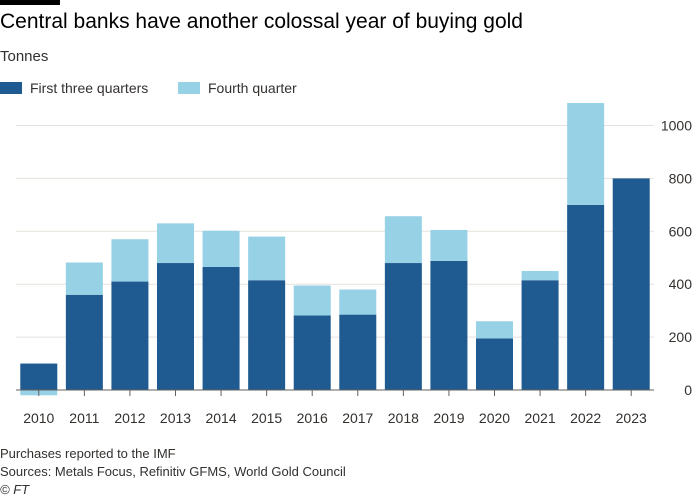 The image size is (700, 500). What do you see at coordinates (688, 390) in the screenshot?
I see `y-tick-label-0: 0` at bounding box center [688, 390].